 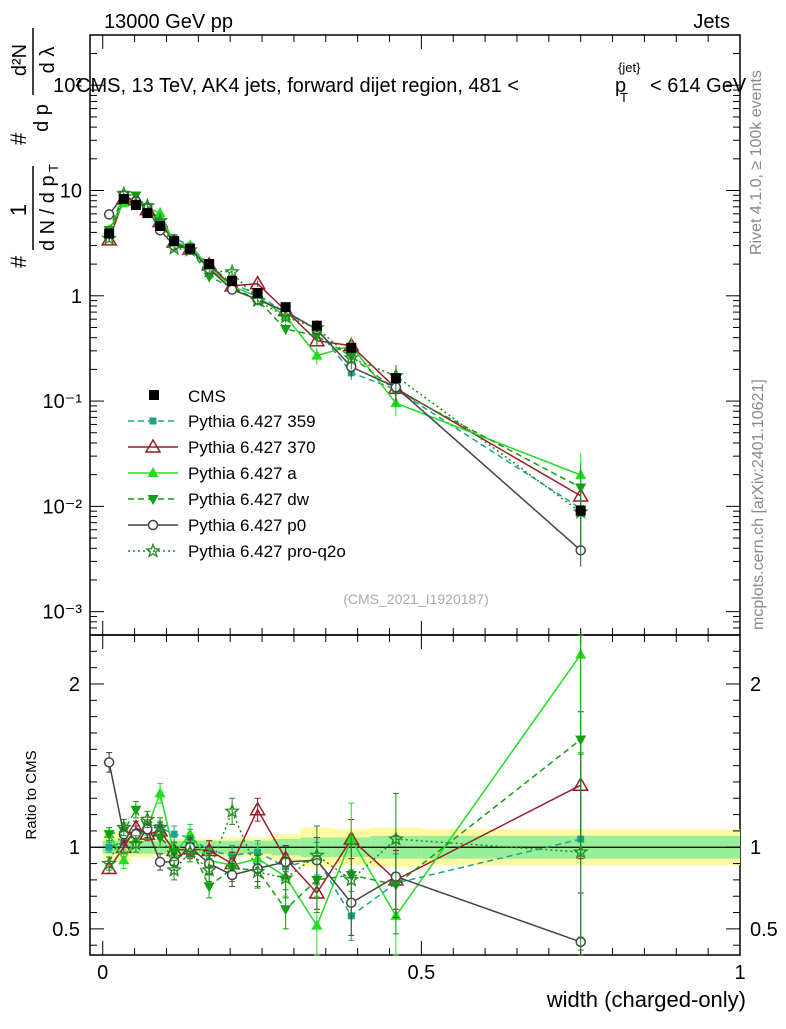 I want to click on x-axis-label: width (charged-only), so click(x=646, y=999).